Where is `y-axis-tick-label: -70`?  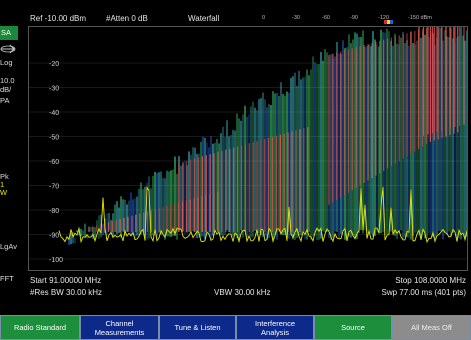
y-axis-tick-label: -70 is located at coordinates (54, 187).